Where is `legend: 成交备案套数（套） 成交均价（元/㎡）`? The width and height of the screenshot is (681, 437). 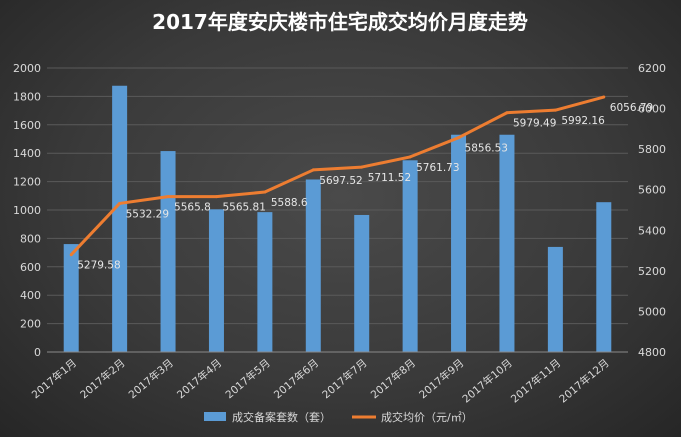 legend: 成交备案套数（套） 成交均价（元/㎡） is located at coordinates (338, 417).